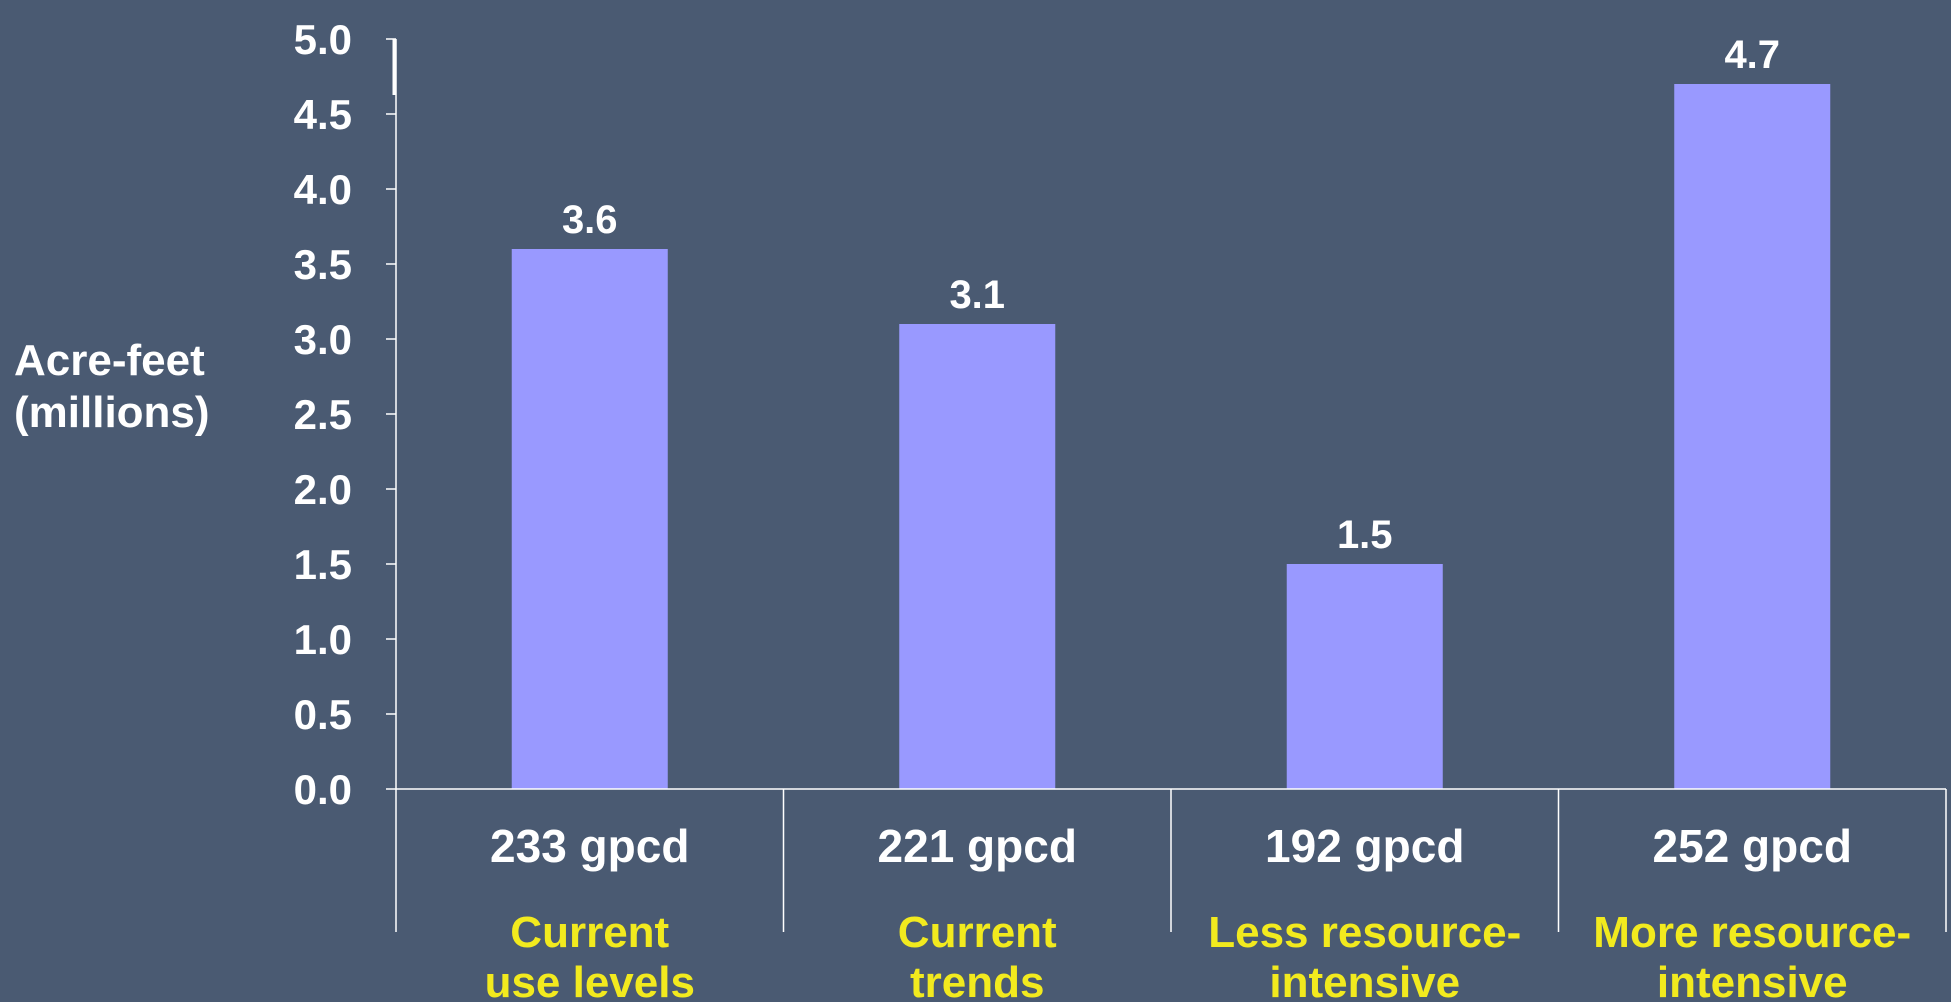 The width and height of the screenshot is (1951, 1002). I want to click on y-tick-label: 1.0, so click(323, 639).